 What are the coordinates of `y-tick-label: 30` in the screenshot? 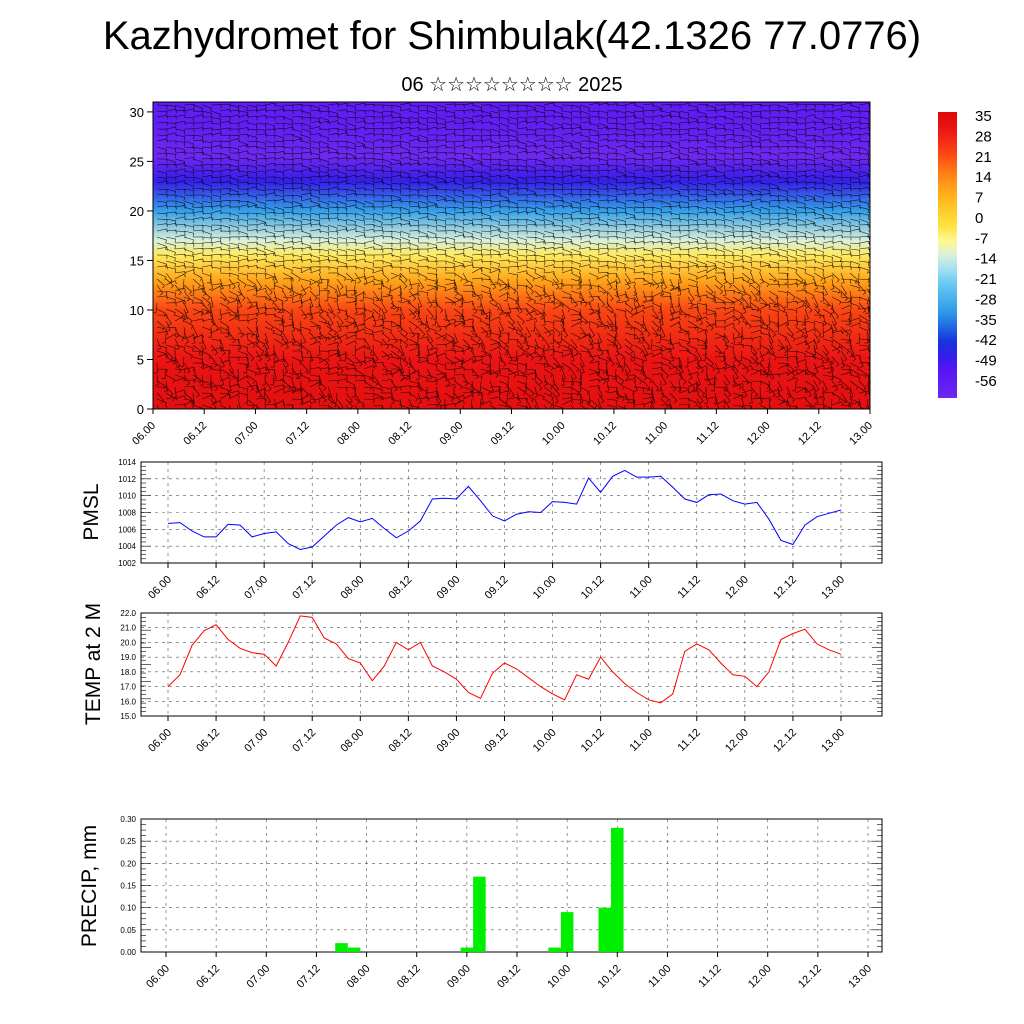 It's located at (137, 112).